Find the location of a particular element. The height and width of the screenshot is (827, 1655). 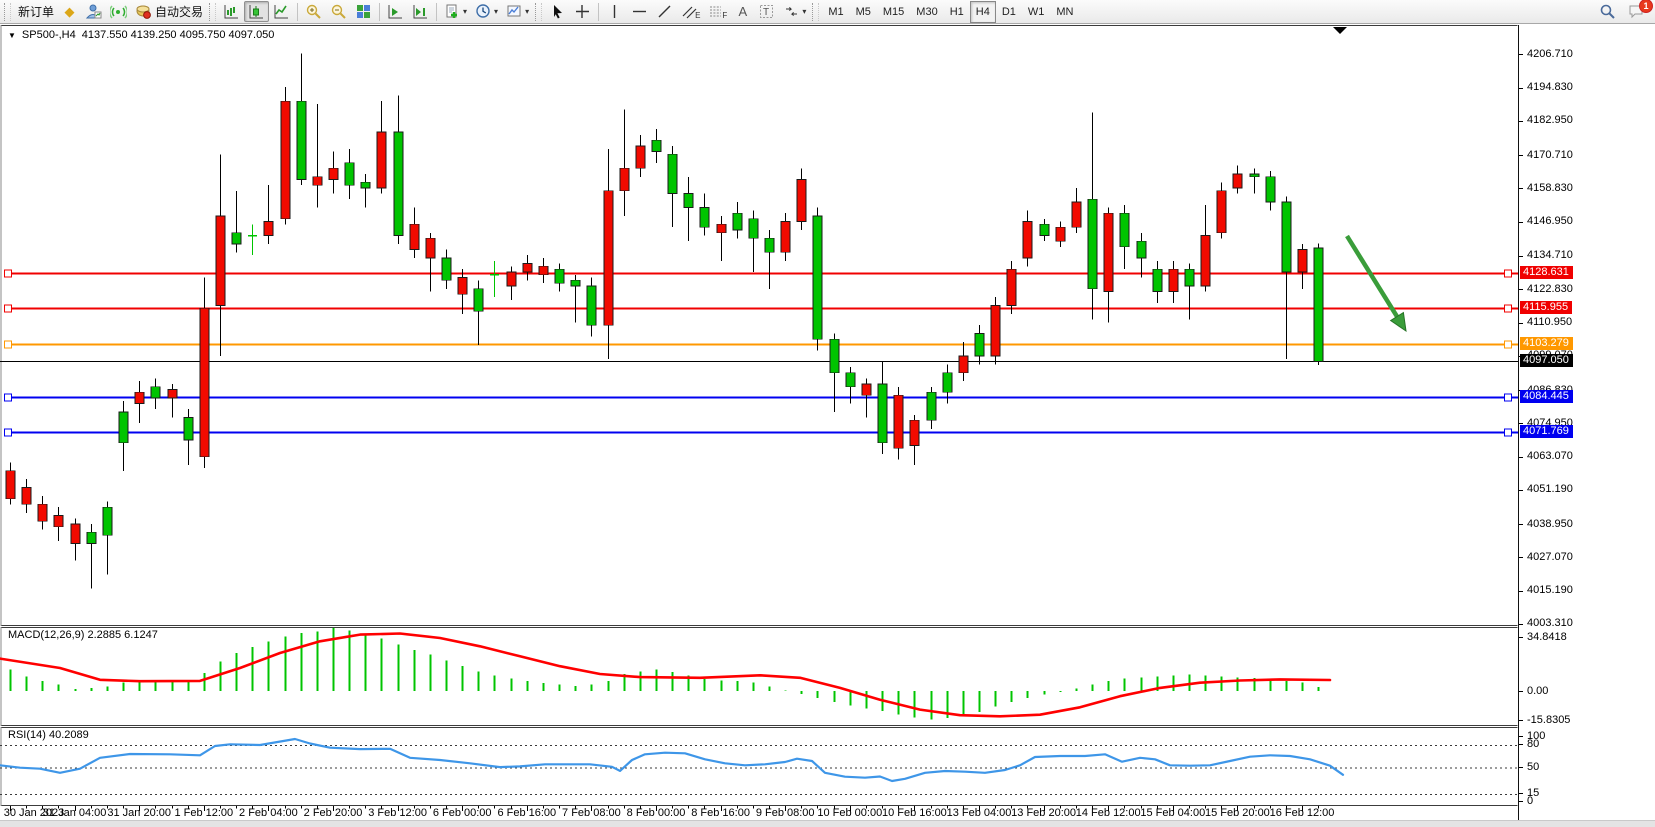

rsi-canvas is located at coordinates (759, 766).